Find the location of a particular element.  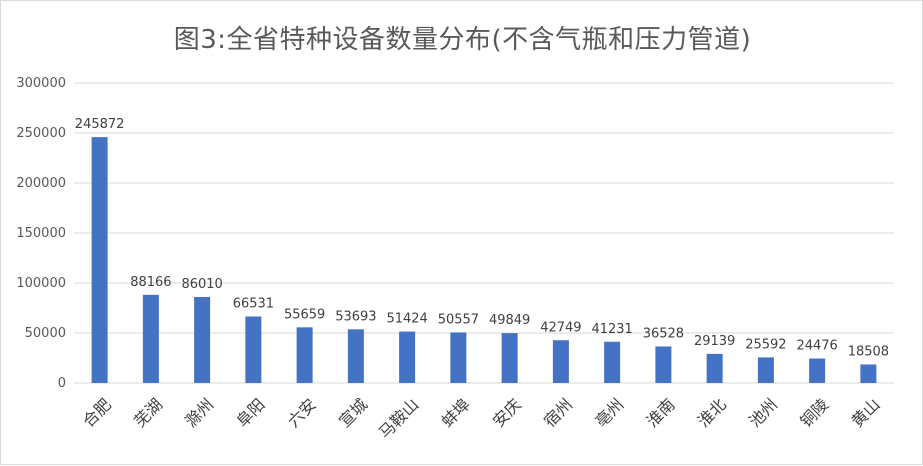

data-label: 49849 is located at coordinates (509, 320).